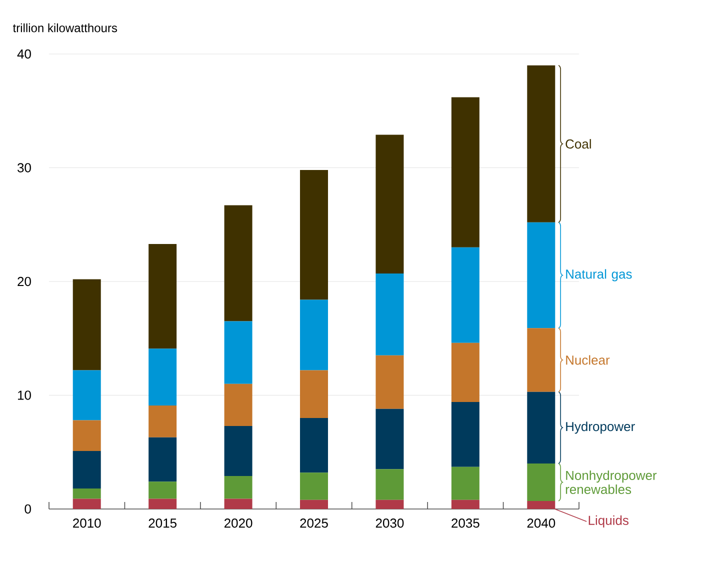 Image resolution: width=716 pixels, height=570 pixels. I want to click on x-tick-label: 2025, so click(314, 523).